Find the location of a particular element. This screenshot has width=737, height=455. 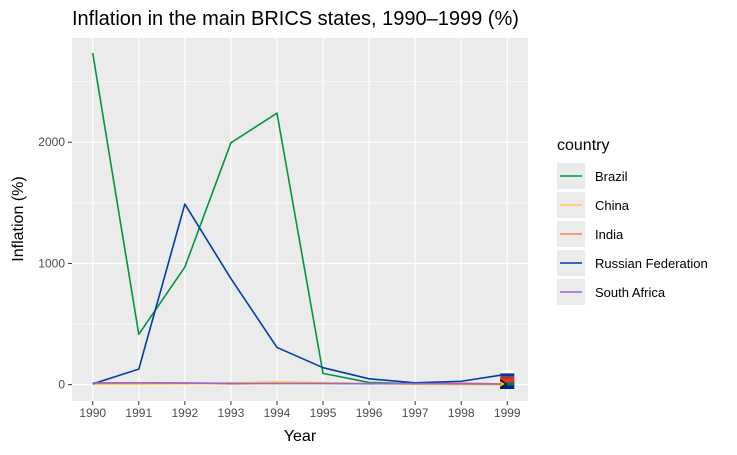

x-tick-label: 1994 is located at coordinates (277, 413).